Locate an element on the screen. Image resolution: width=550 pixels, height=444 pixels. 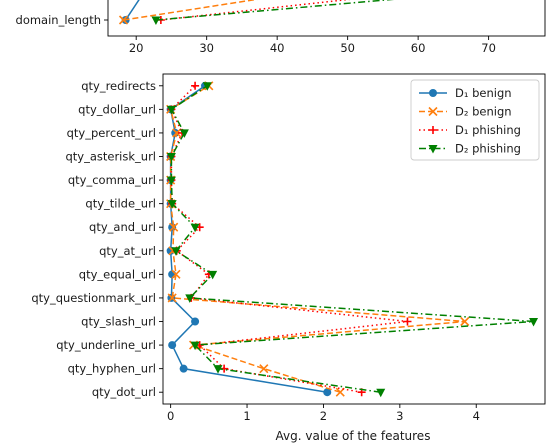
x-tick-label: 1 is located at coordinates (246, 416).